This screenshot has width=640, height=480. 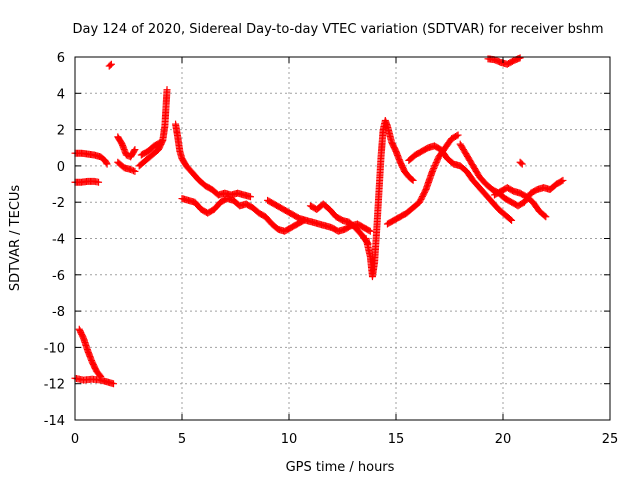 I want to click on series-arc-late-high, so click(x=504, y=61).